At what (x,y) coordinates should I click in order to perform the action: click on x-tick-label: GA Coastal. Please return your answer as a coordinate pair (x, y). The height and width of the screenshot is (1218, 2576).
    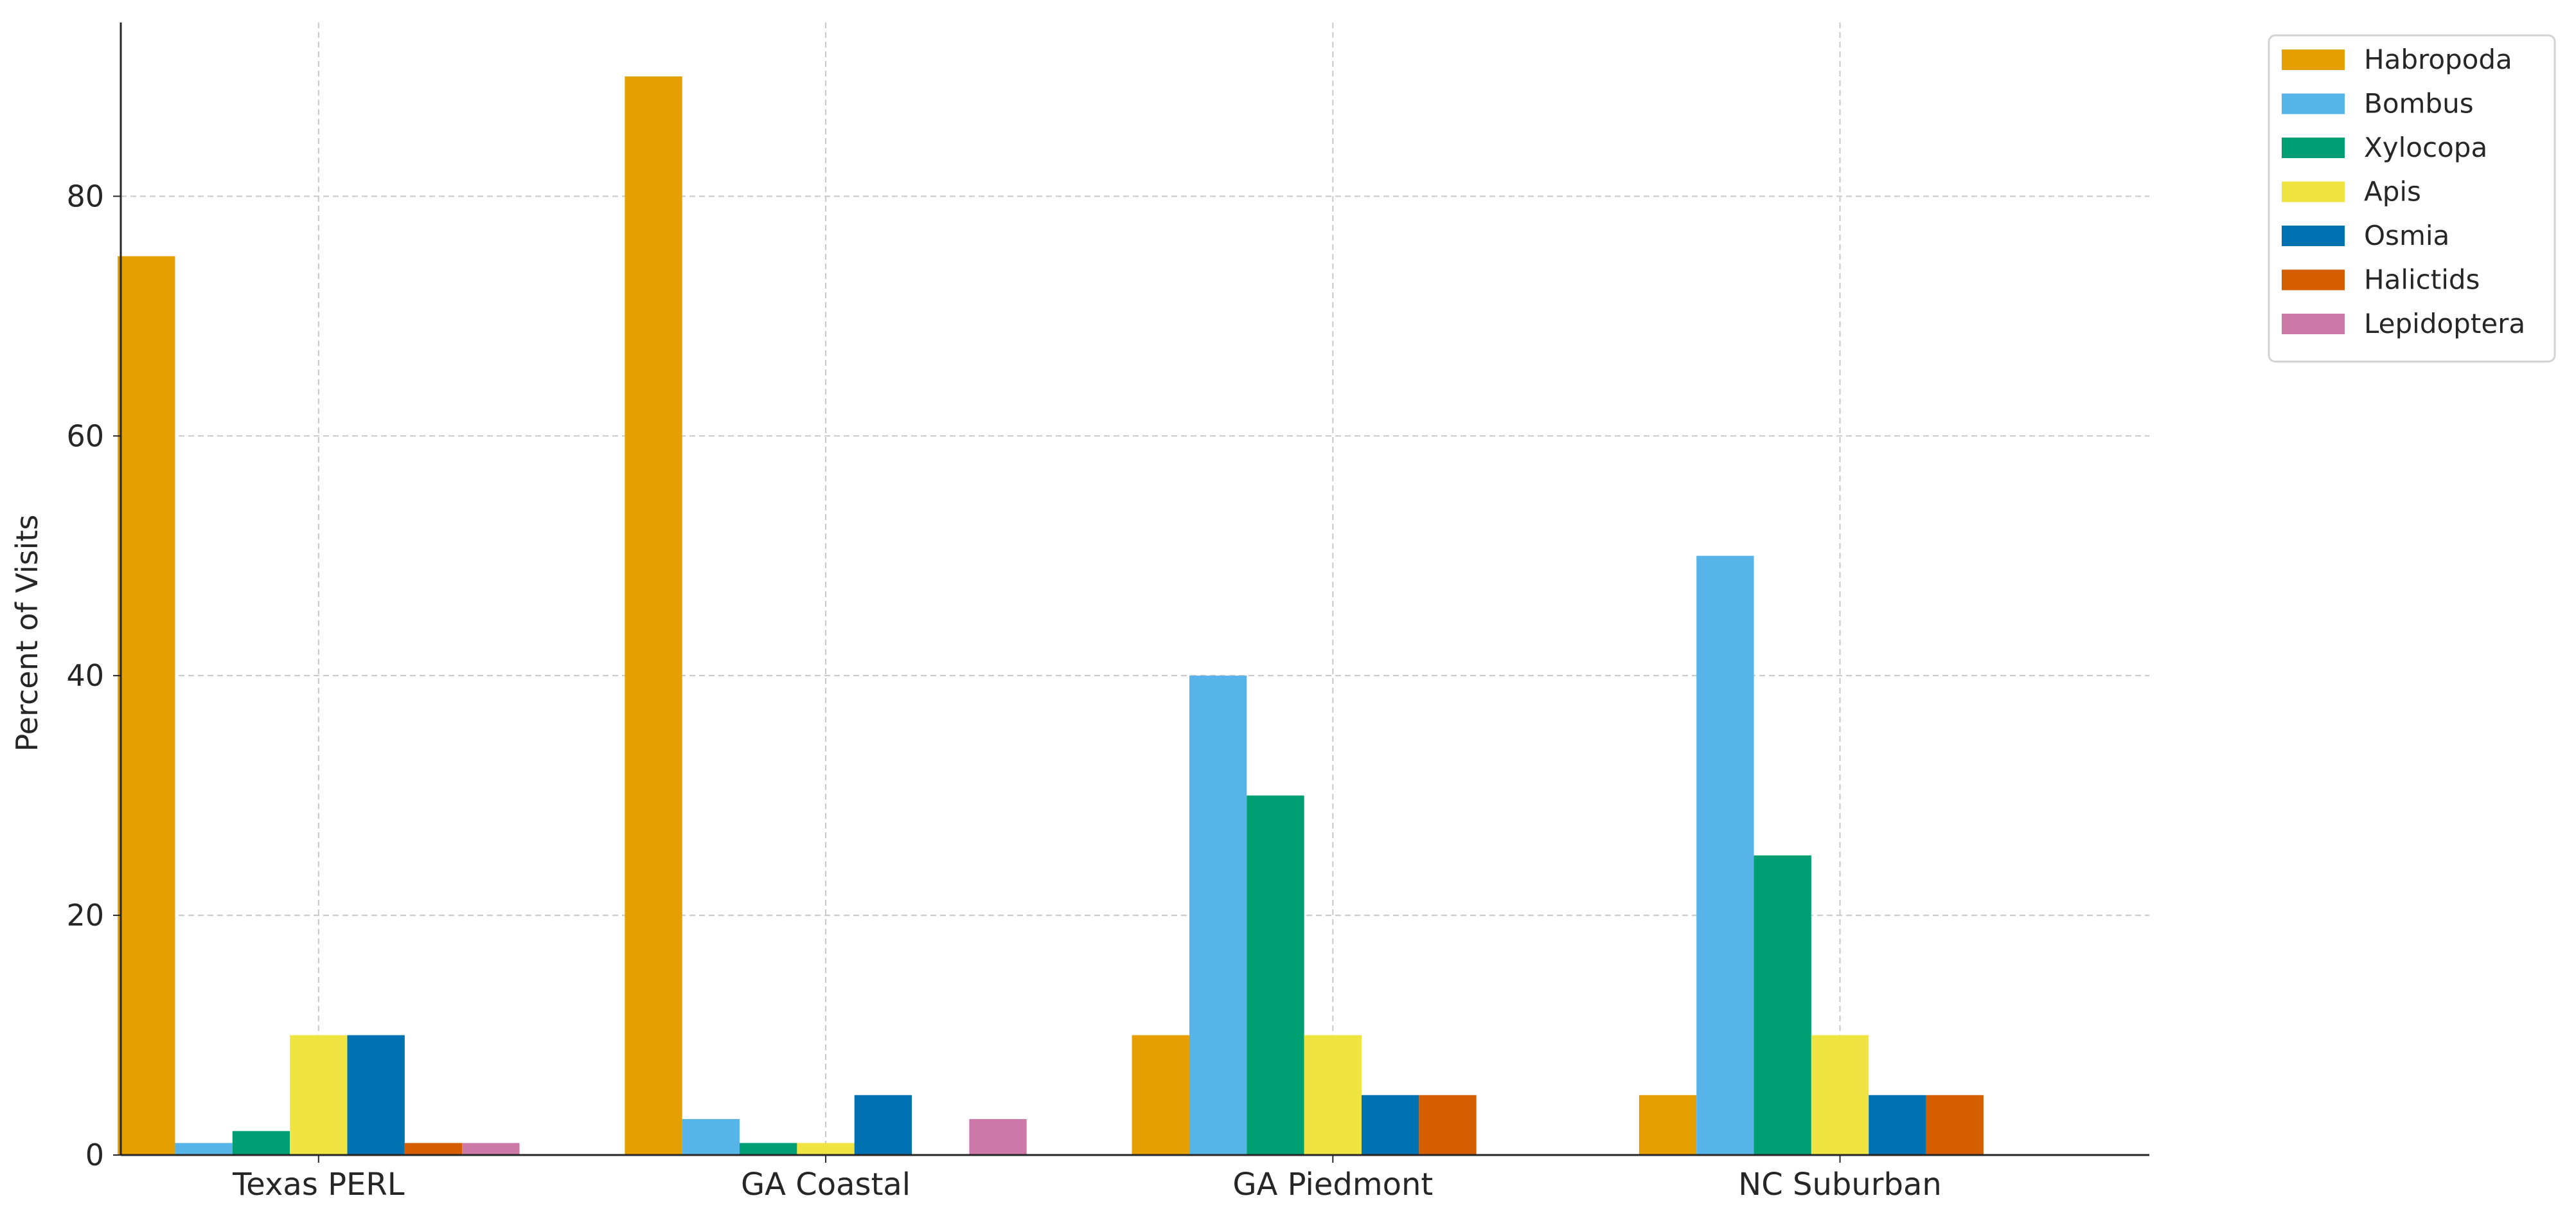
    Looking at the image, I should click on (826, 1185).